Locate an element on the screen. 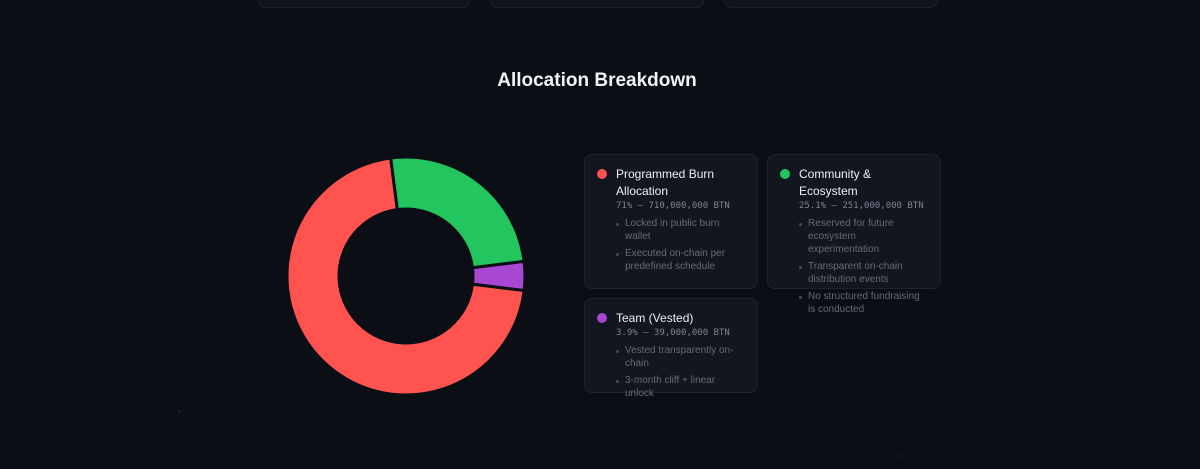 The height and width of the screenshot is (469, 1200). donut-slice-community is located at coordinates (457, 212).